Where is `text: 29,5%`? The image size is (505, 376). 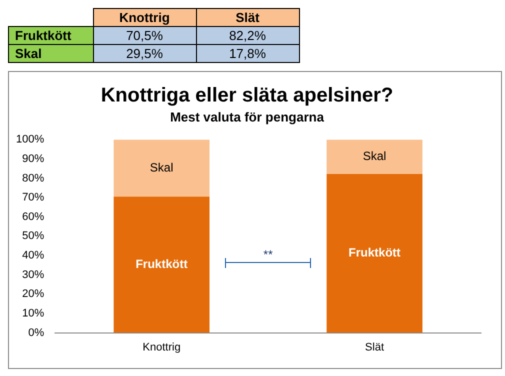
text: 29,5% is located at coordinates (144, 53).